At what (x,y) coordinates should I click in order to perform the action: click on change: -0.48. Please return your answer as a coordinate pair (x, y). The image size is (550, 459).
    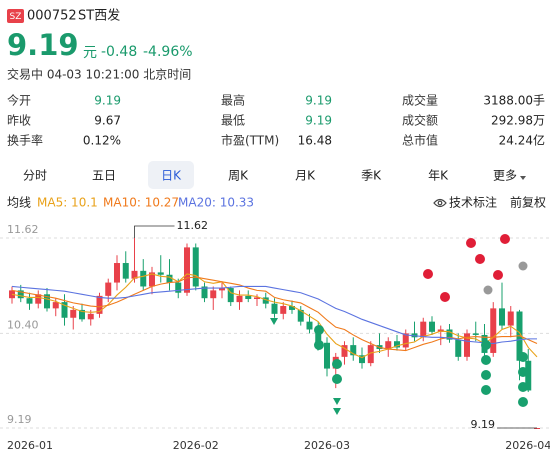
    Looking at the image, I should click on (119, 52).